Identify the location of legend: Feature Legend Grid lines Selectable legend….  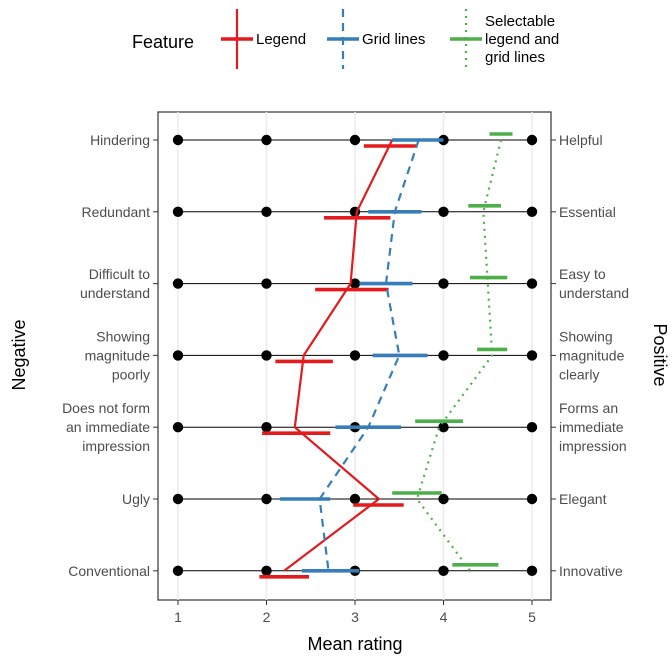
(345, 39).